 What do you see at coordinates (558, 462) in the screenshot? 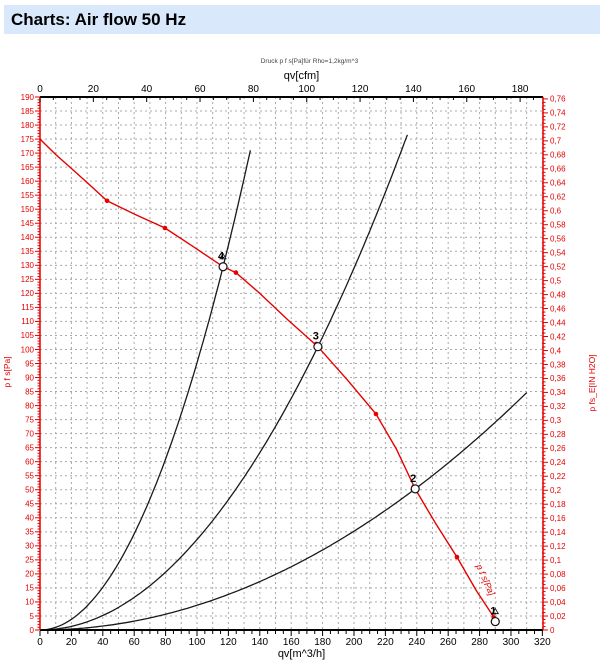
I see `svg-text: 0,24` at bounding box center [558, 462].